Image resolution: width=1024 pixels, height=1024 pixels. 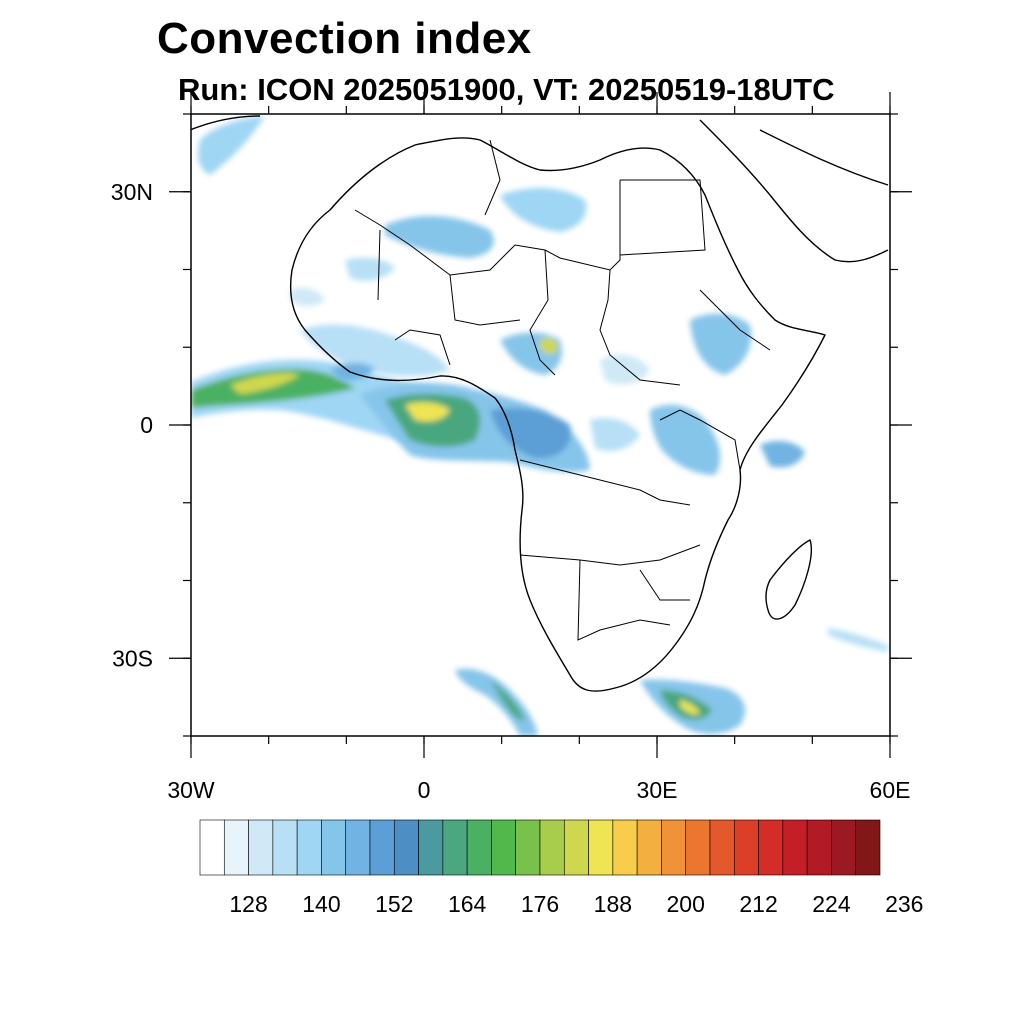 I want to click on y-tick-label: 0, so click(x=146, y=425).